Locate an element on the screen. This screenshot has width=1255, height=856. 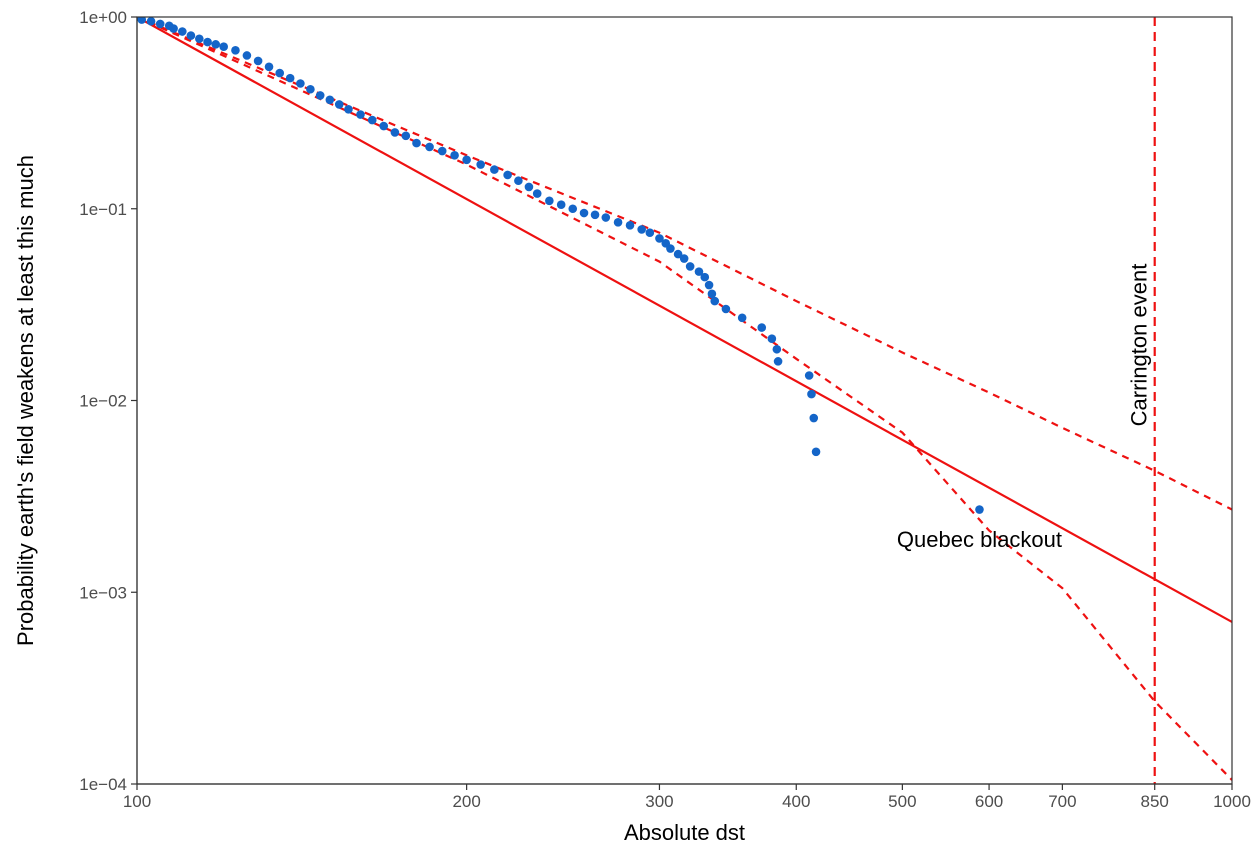
x-tick-label: 400 is located at coordinates (796, 801).